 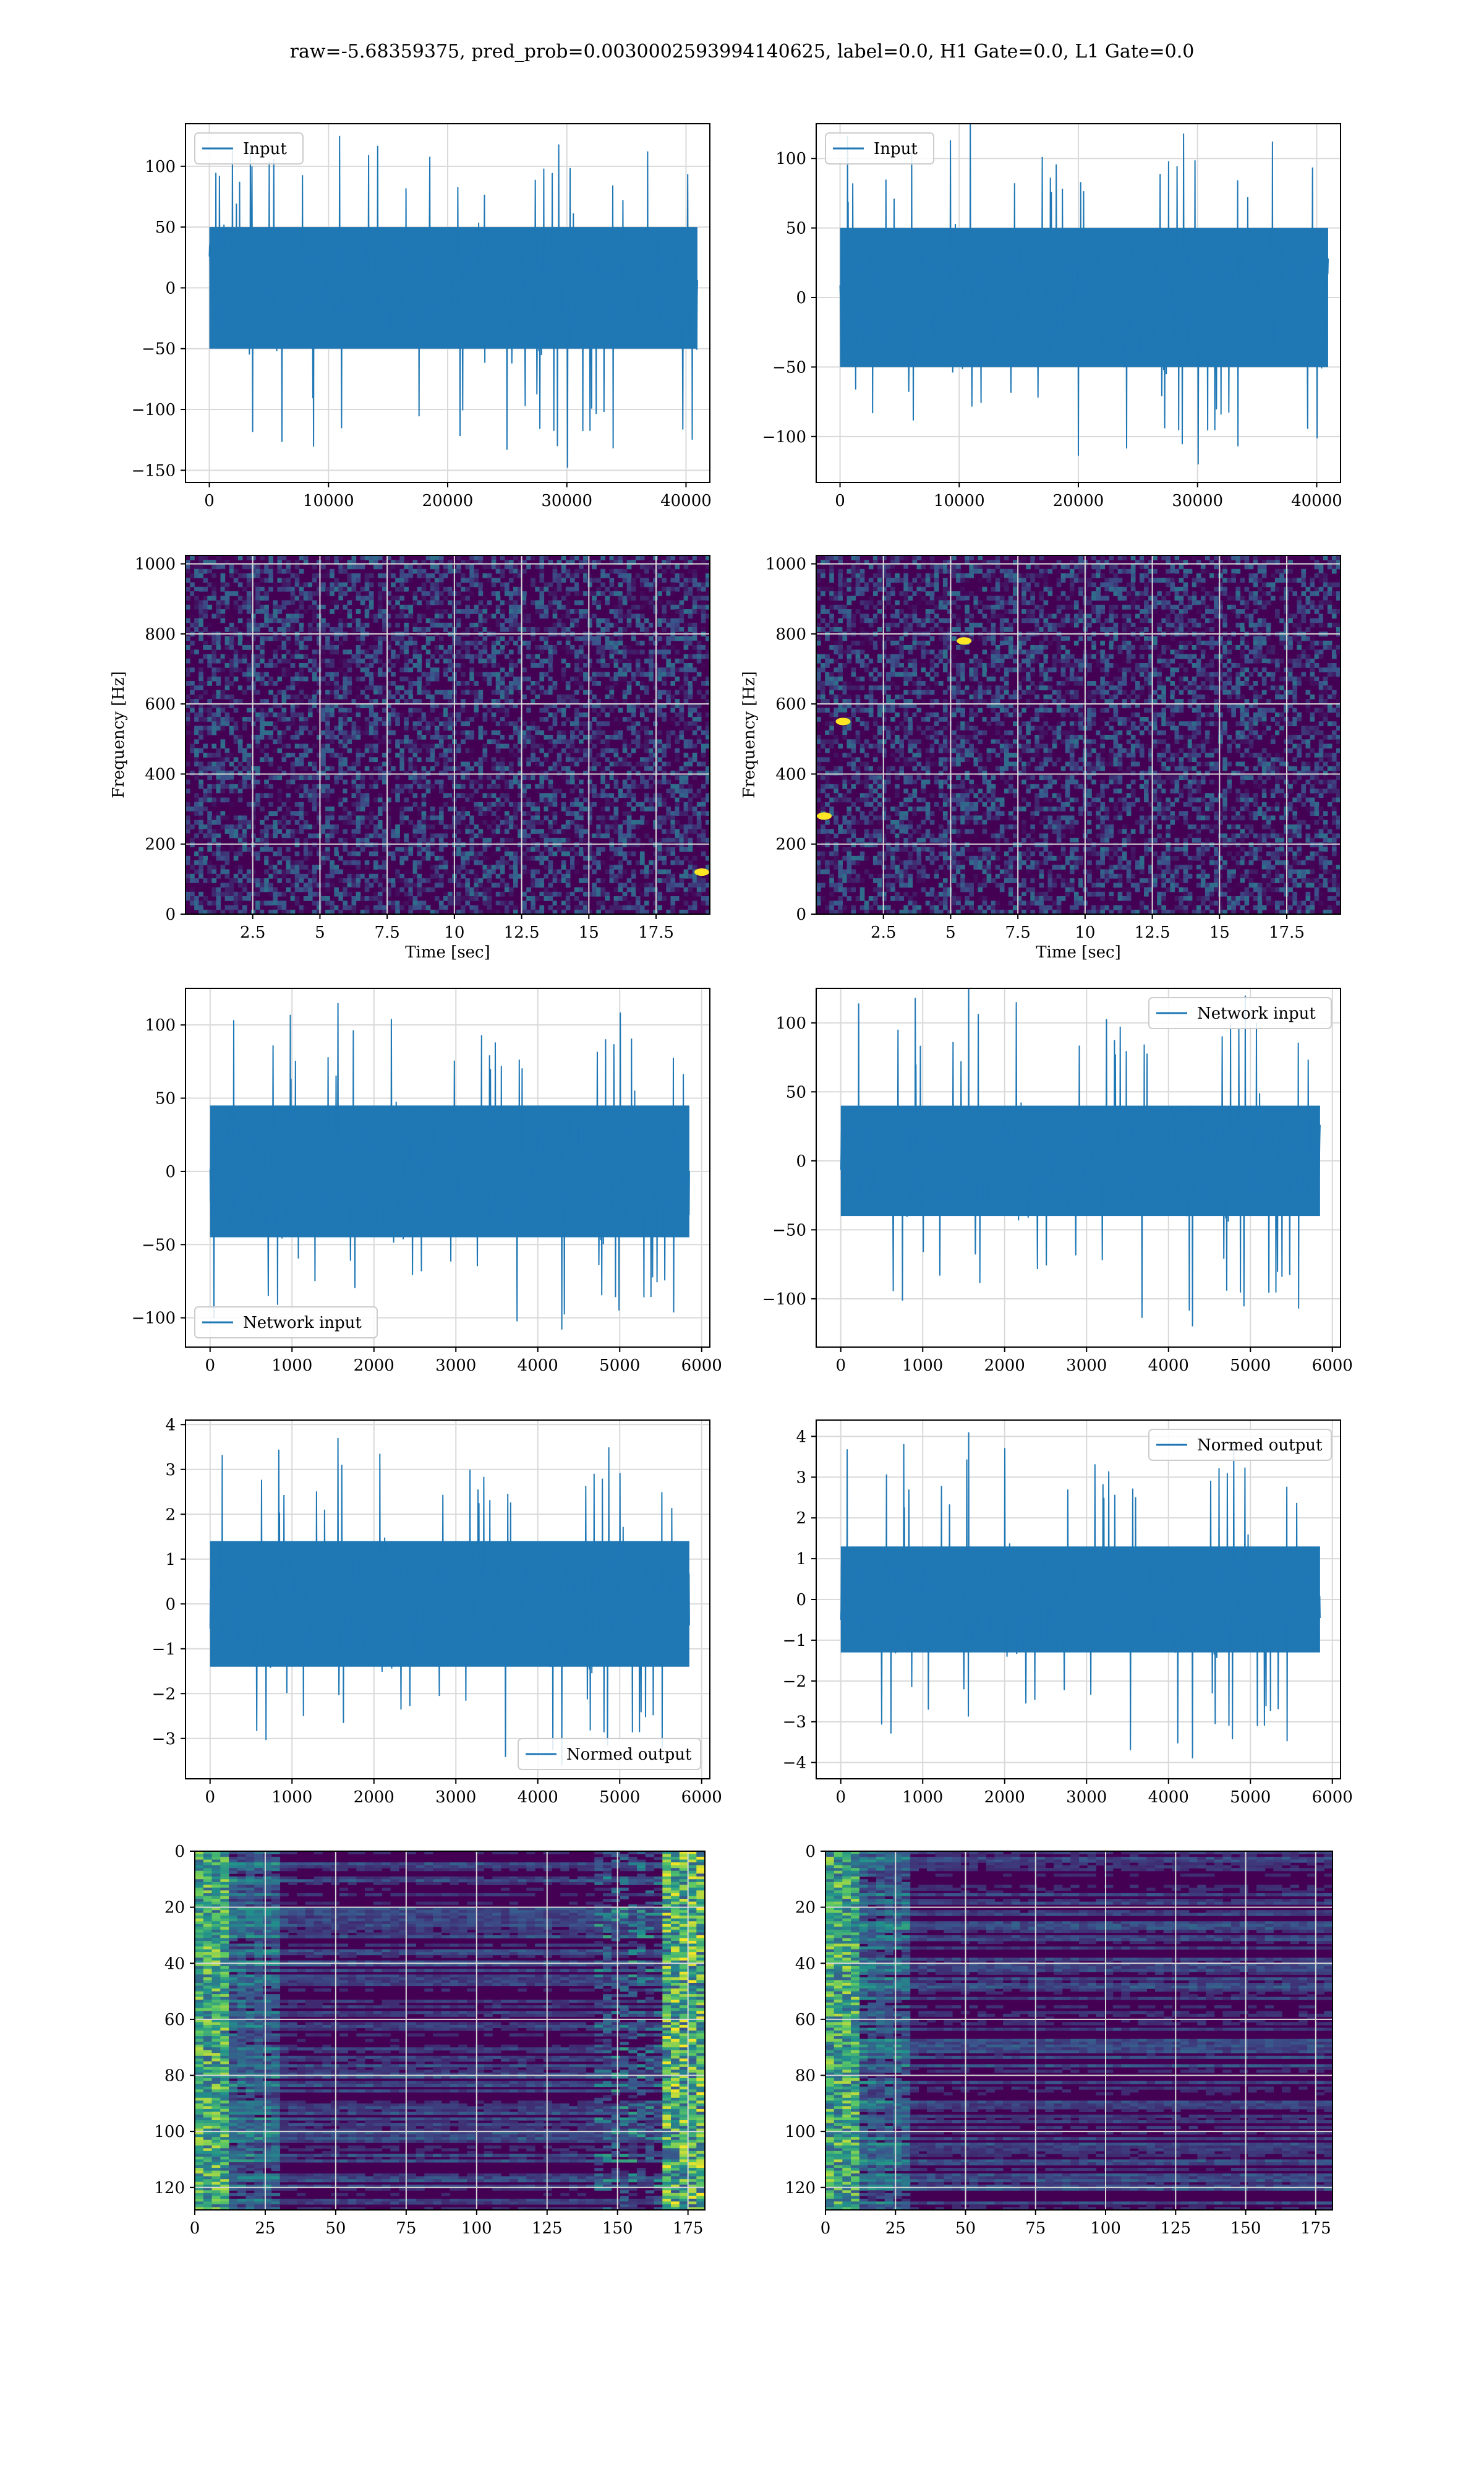 What do you see at coordinates (165, 1099) in the screenshot?
I see `h1-network-input-ytick-label: 50` at bounding box center [165, 1099].